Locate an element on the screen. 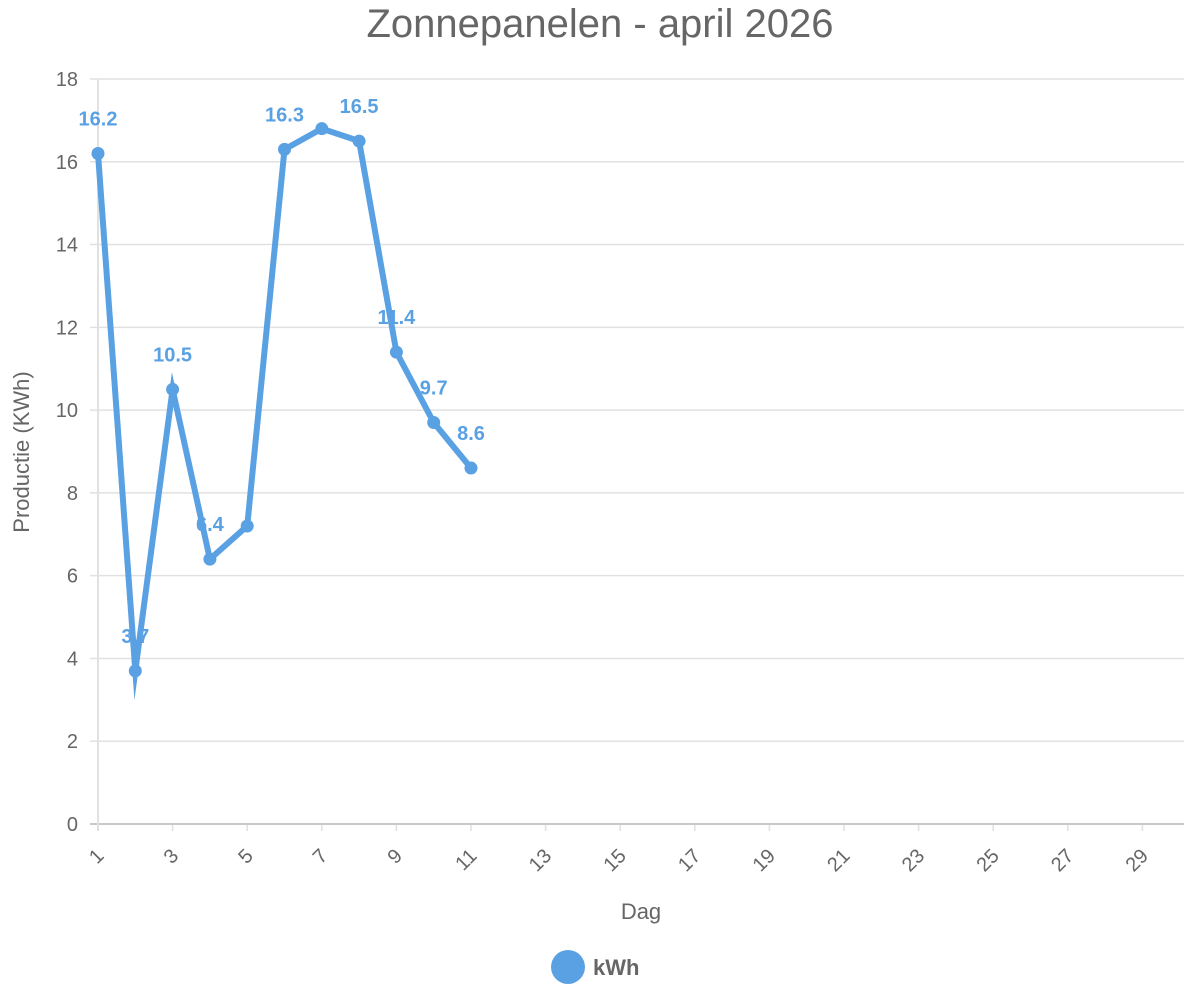  data-label-day-4: 6.4 is located at coordinates (210, 525).